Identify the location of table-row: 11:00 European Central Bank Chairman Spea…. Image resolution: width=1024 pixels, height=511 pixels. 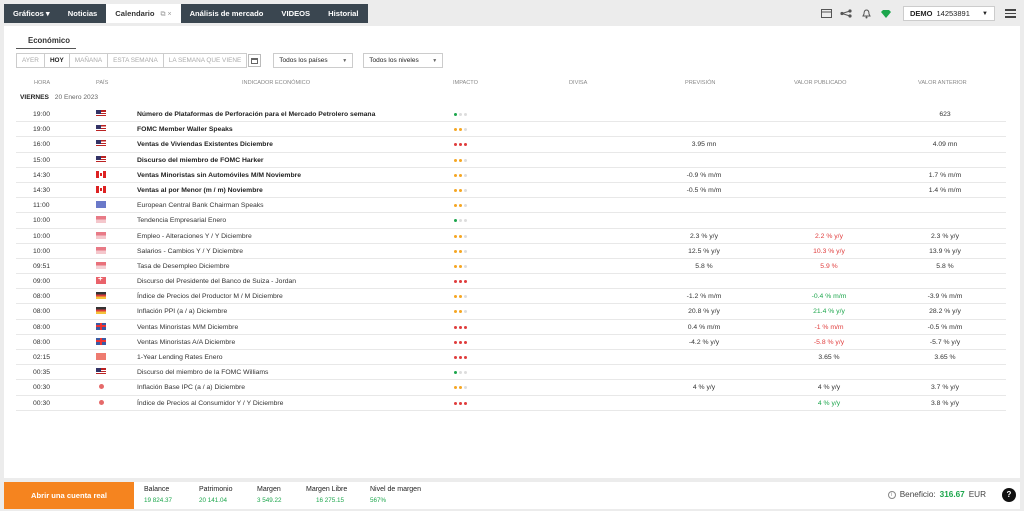
(511, 206).